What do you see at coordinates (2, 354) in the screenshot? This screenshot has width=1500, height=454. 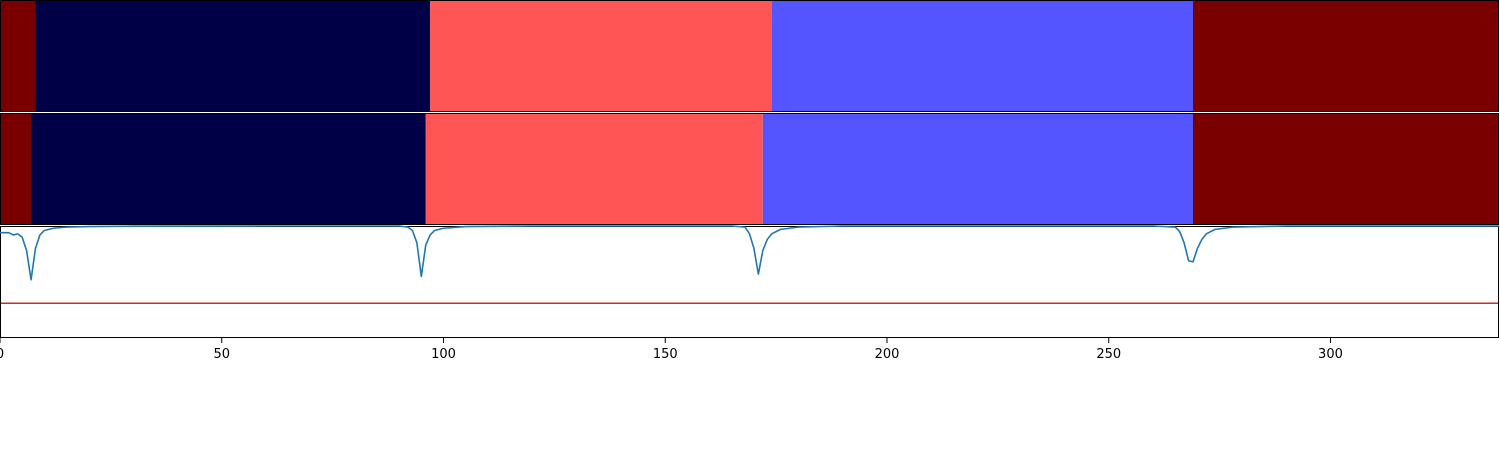 I see `x-tick-label: 0` at bounding box center [2, 354].